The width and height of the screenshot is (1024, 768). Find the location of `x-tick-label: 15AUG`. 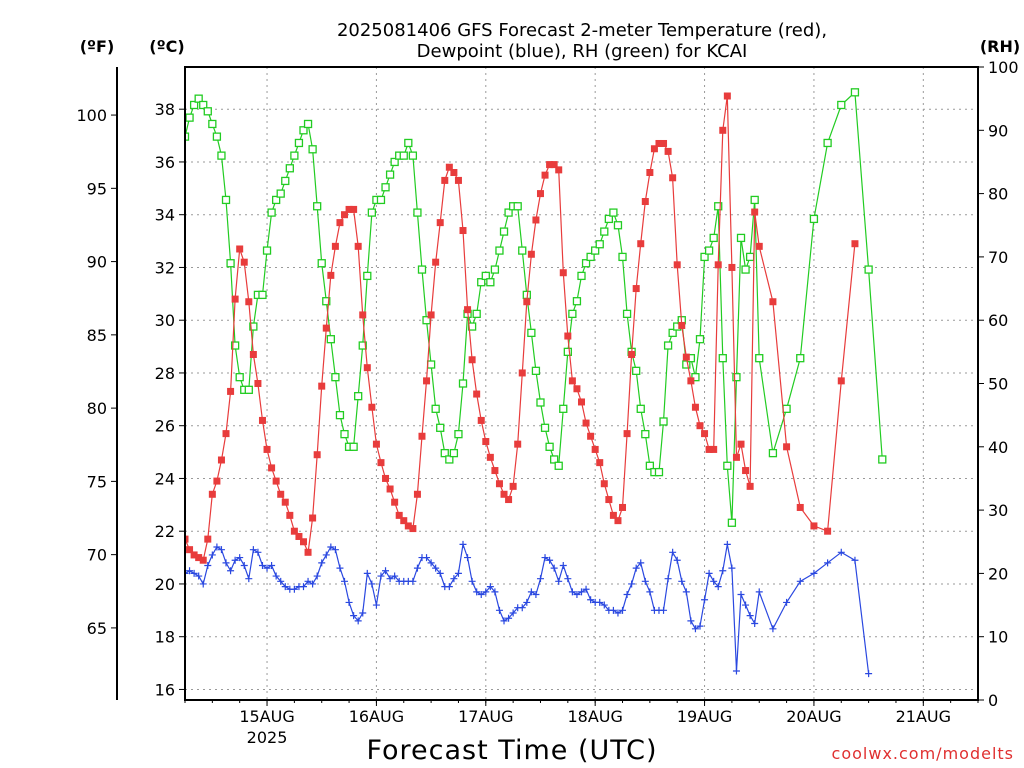

x-tick-label: 15AUG is located at coordinates (266, 716).